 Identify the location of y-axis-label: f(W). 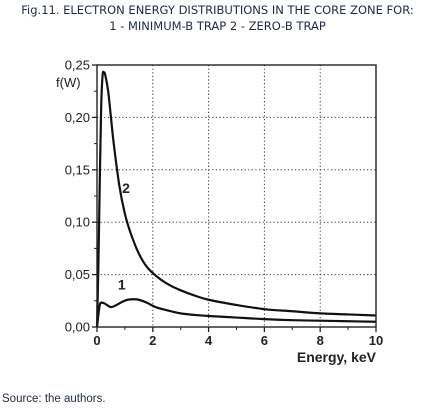
(68, 82).